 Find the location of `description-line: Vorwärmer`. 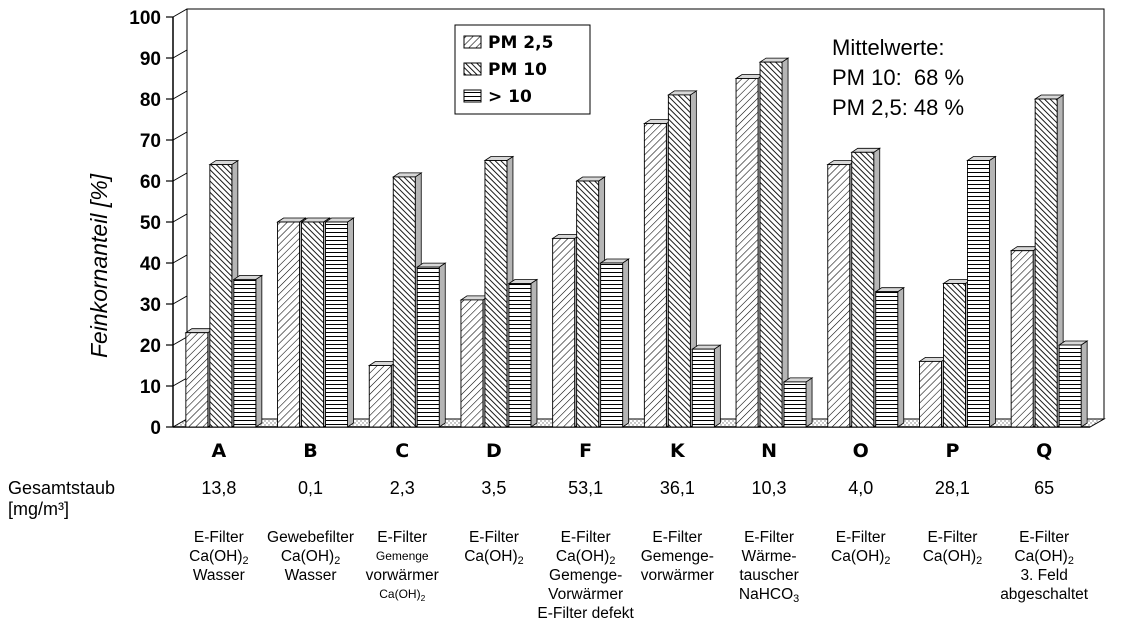

description-line: Vorwärmer is located at coordinates (586, 594).